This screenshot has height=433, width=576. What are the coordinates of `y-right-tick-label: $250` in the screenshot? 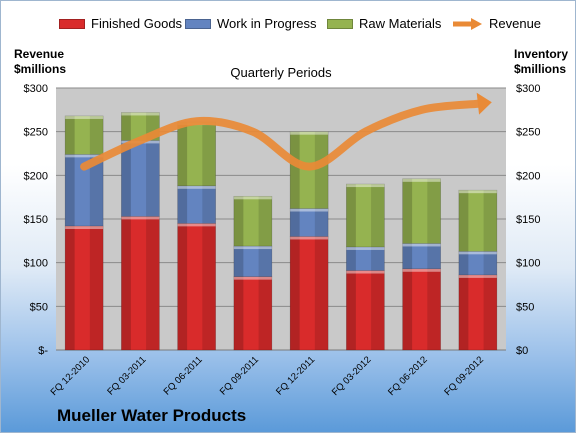 It's located at (528, 133).